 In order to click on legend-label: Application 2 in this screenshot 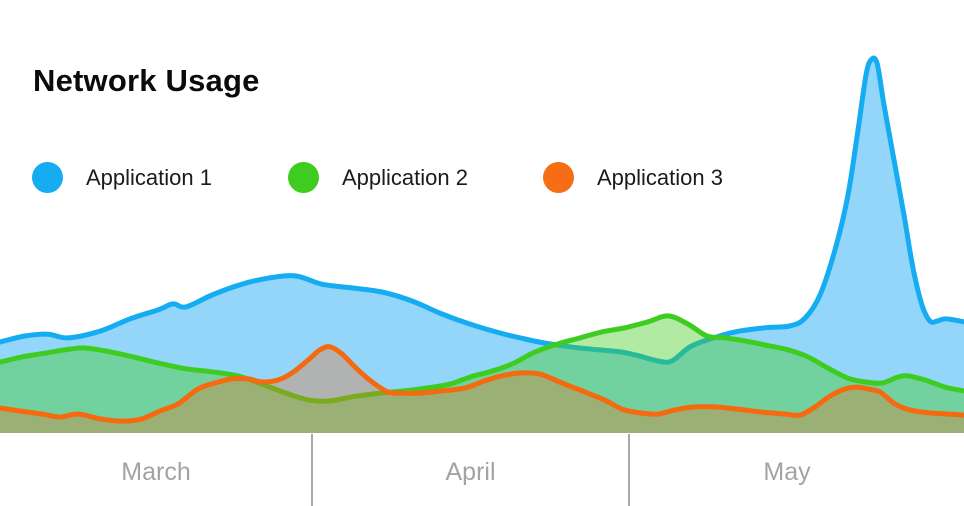, I will do `click(405, 177)`.